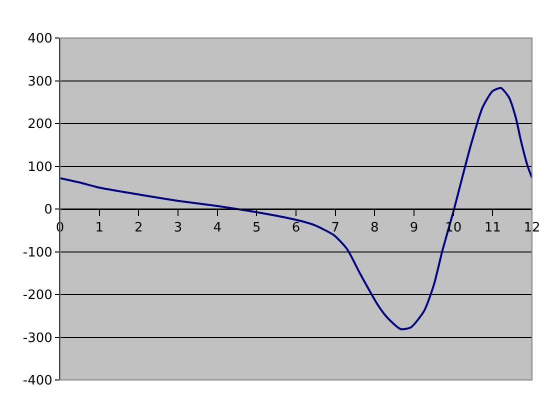 This screenshot has width=558, height=416. What do you see at coordinates (492, 228) in the screenshot?
I see `x-tick-label: 11` at bounding box center [492, 228].